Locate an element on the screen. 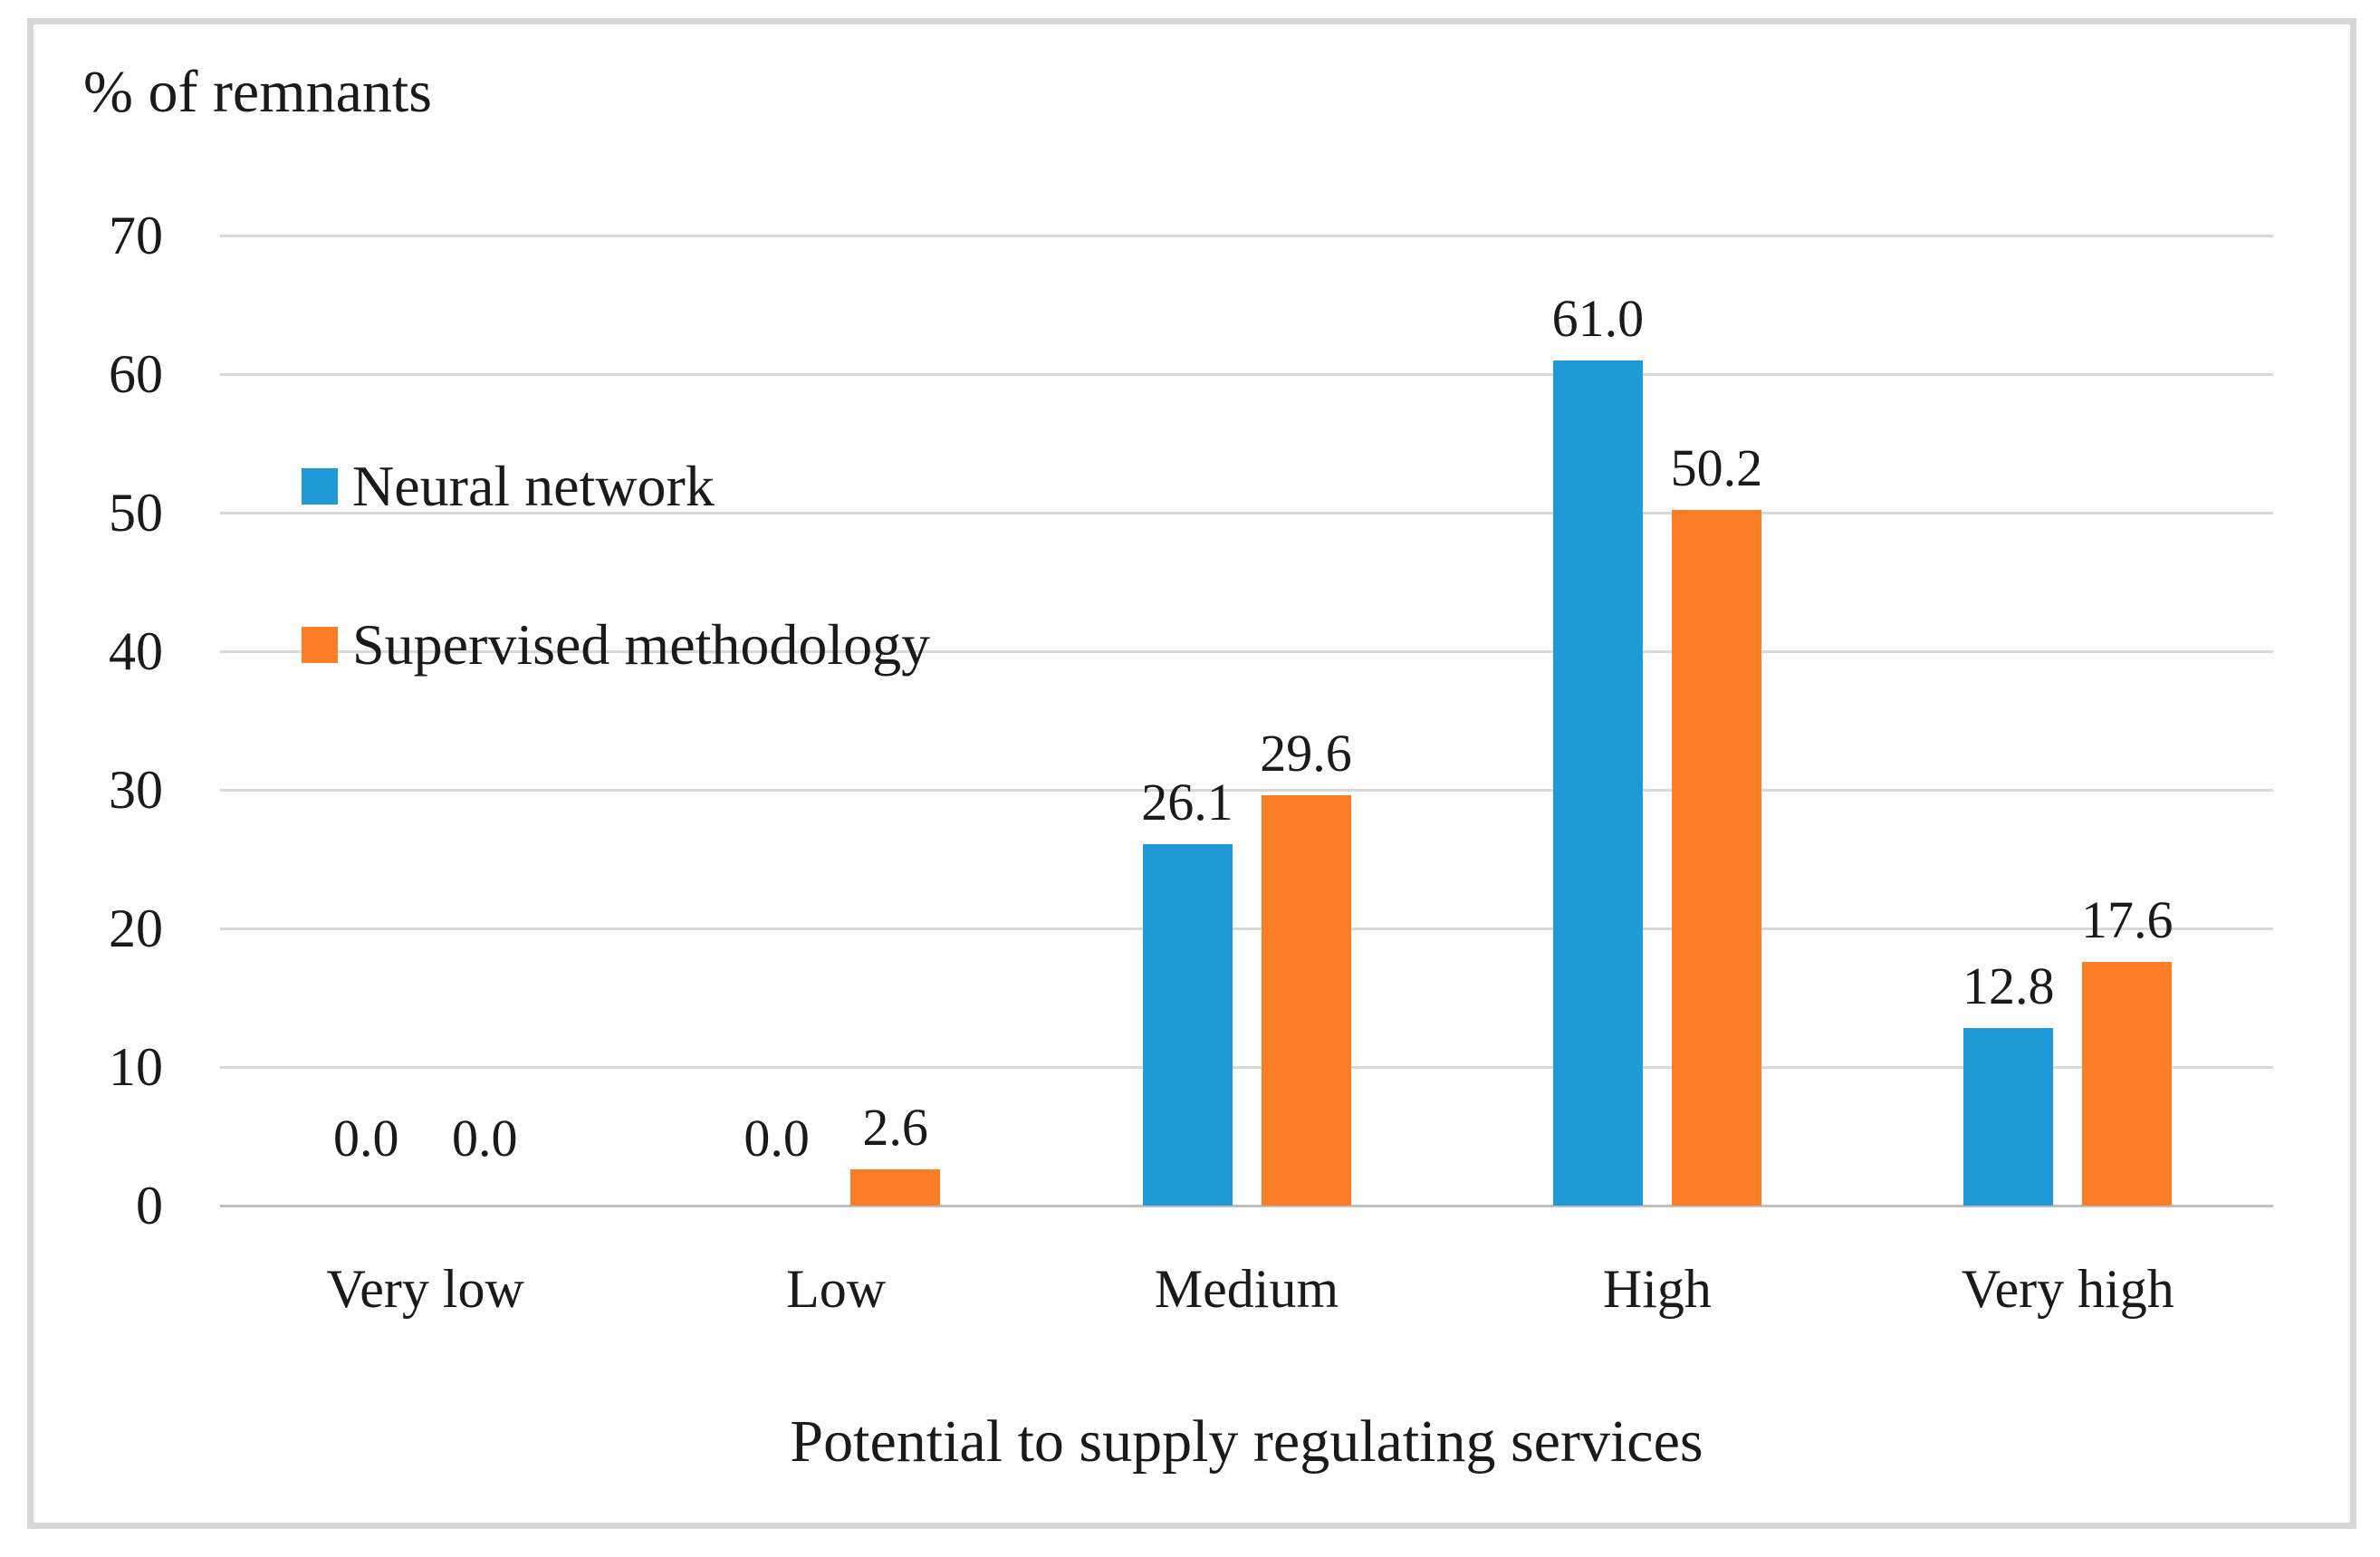 This screenshot has width=2380, height=1557. data-label-supervised-methodology-medium: 29.6 is located at coordinates (1306, 753).